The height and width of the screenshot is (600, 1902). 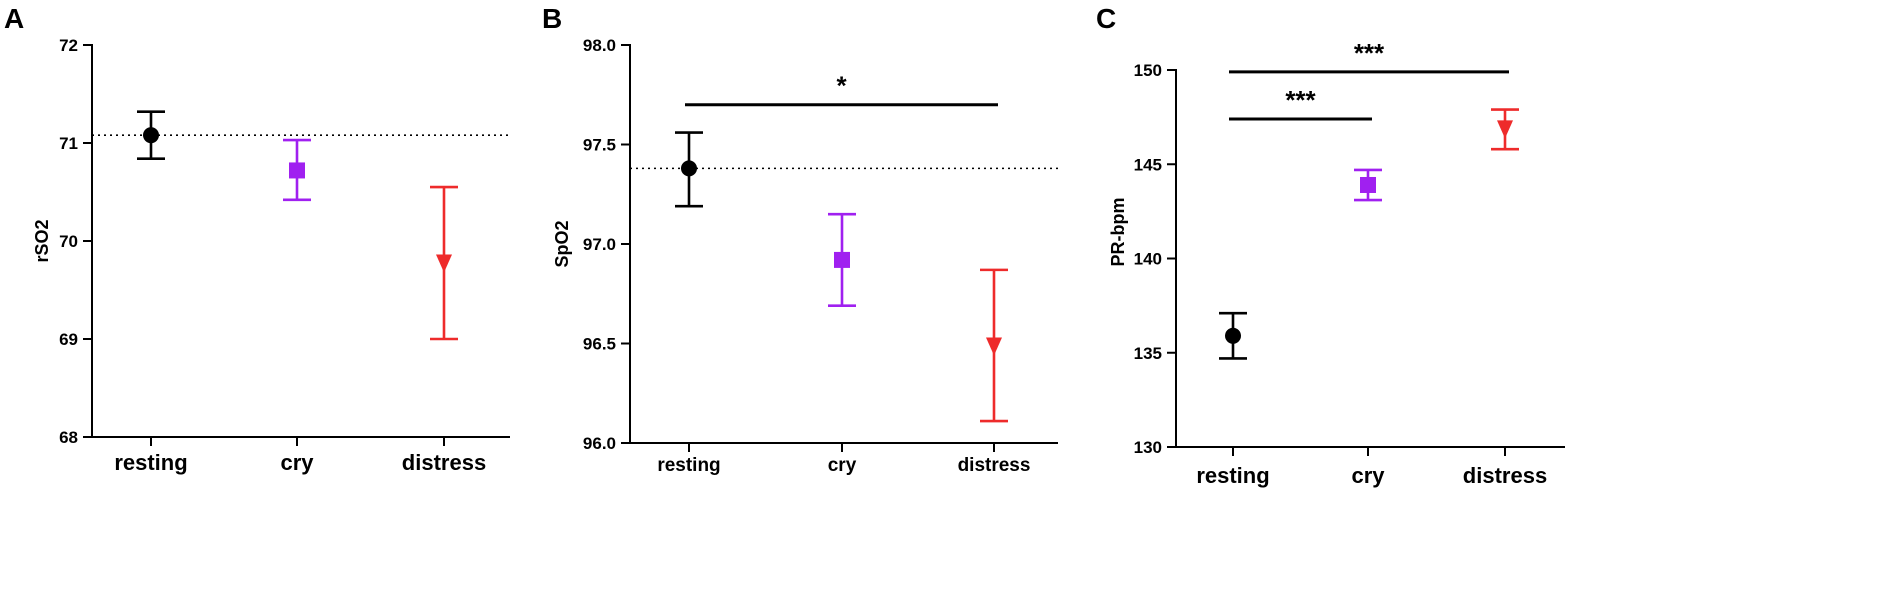 What do you see at coordinates (841, 86) in the screenshot?
I see `significance-label: *` at bounding box center [841, 86].